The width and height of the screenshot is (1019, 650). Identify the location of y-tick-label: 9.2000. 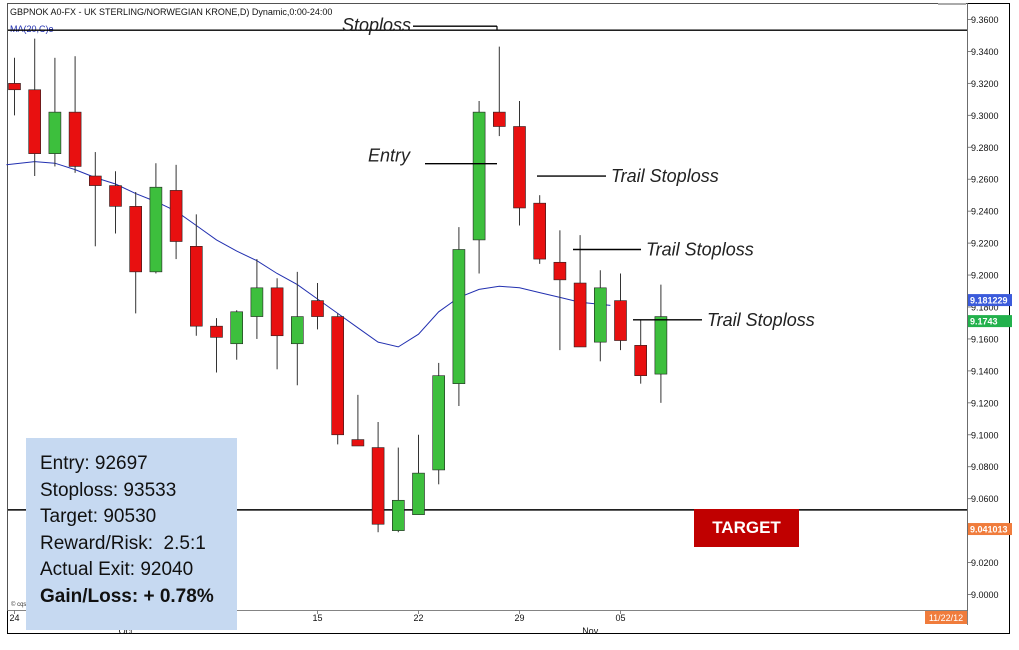
(985, 276).